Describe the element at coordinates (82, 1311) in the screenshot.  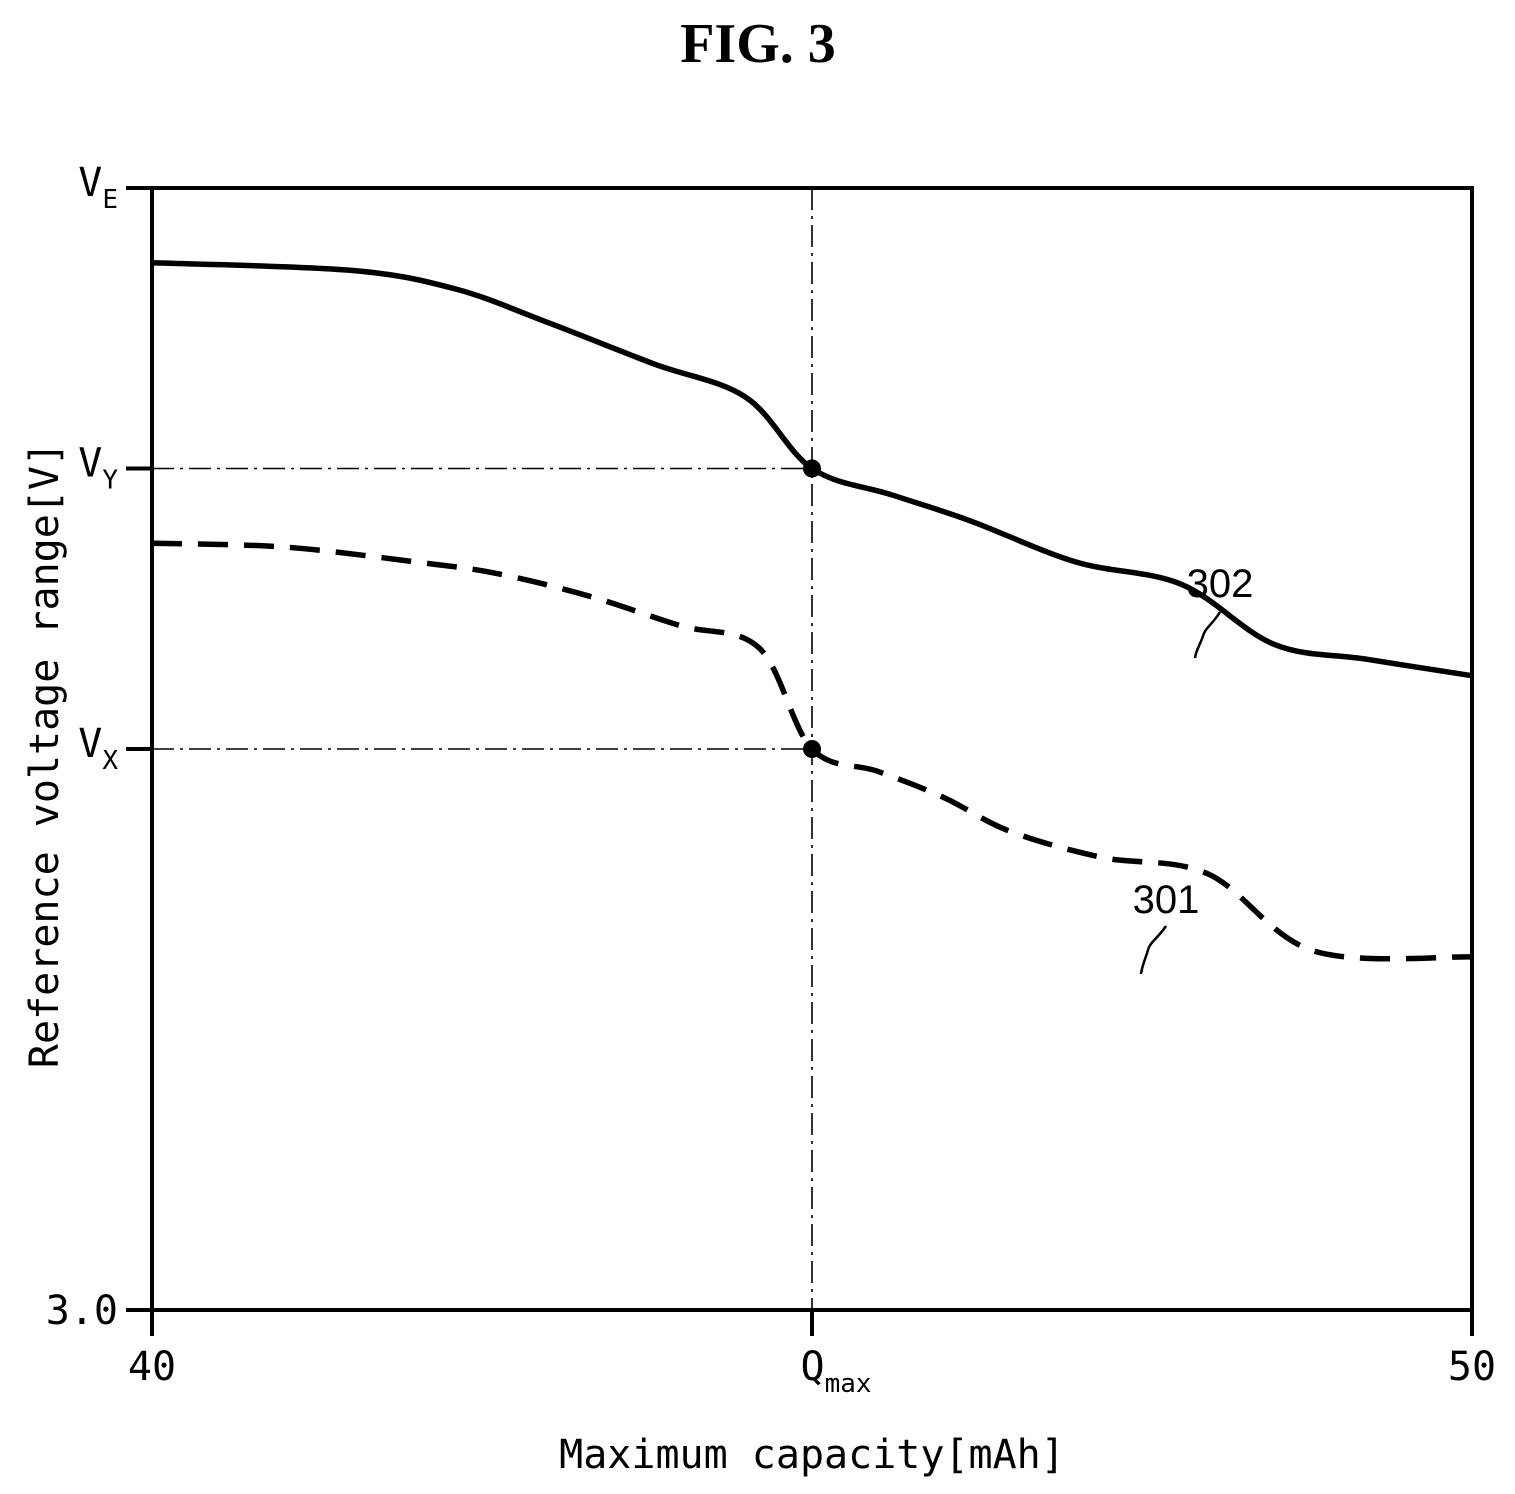
I see `y-tick-label-0: 3.0` at that location.